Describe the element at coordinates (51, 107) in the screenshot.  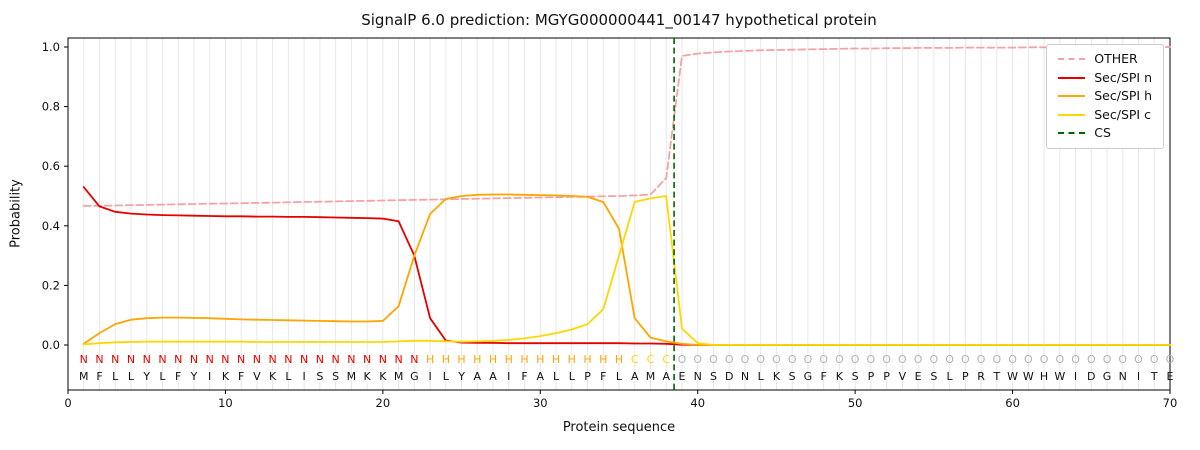
I see `y-tick-label: 0.8` at that location.